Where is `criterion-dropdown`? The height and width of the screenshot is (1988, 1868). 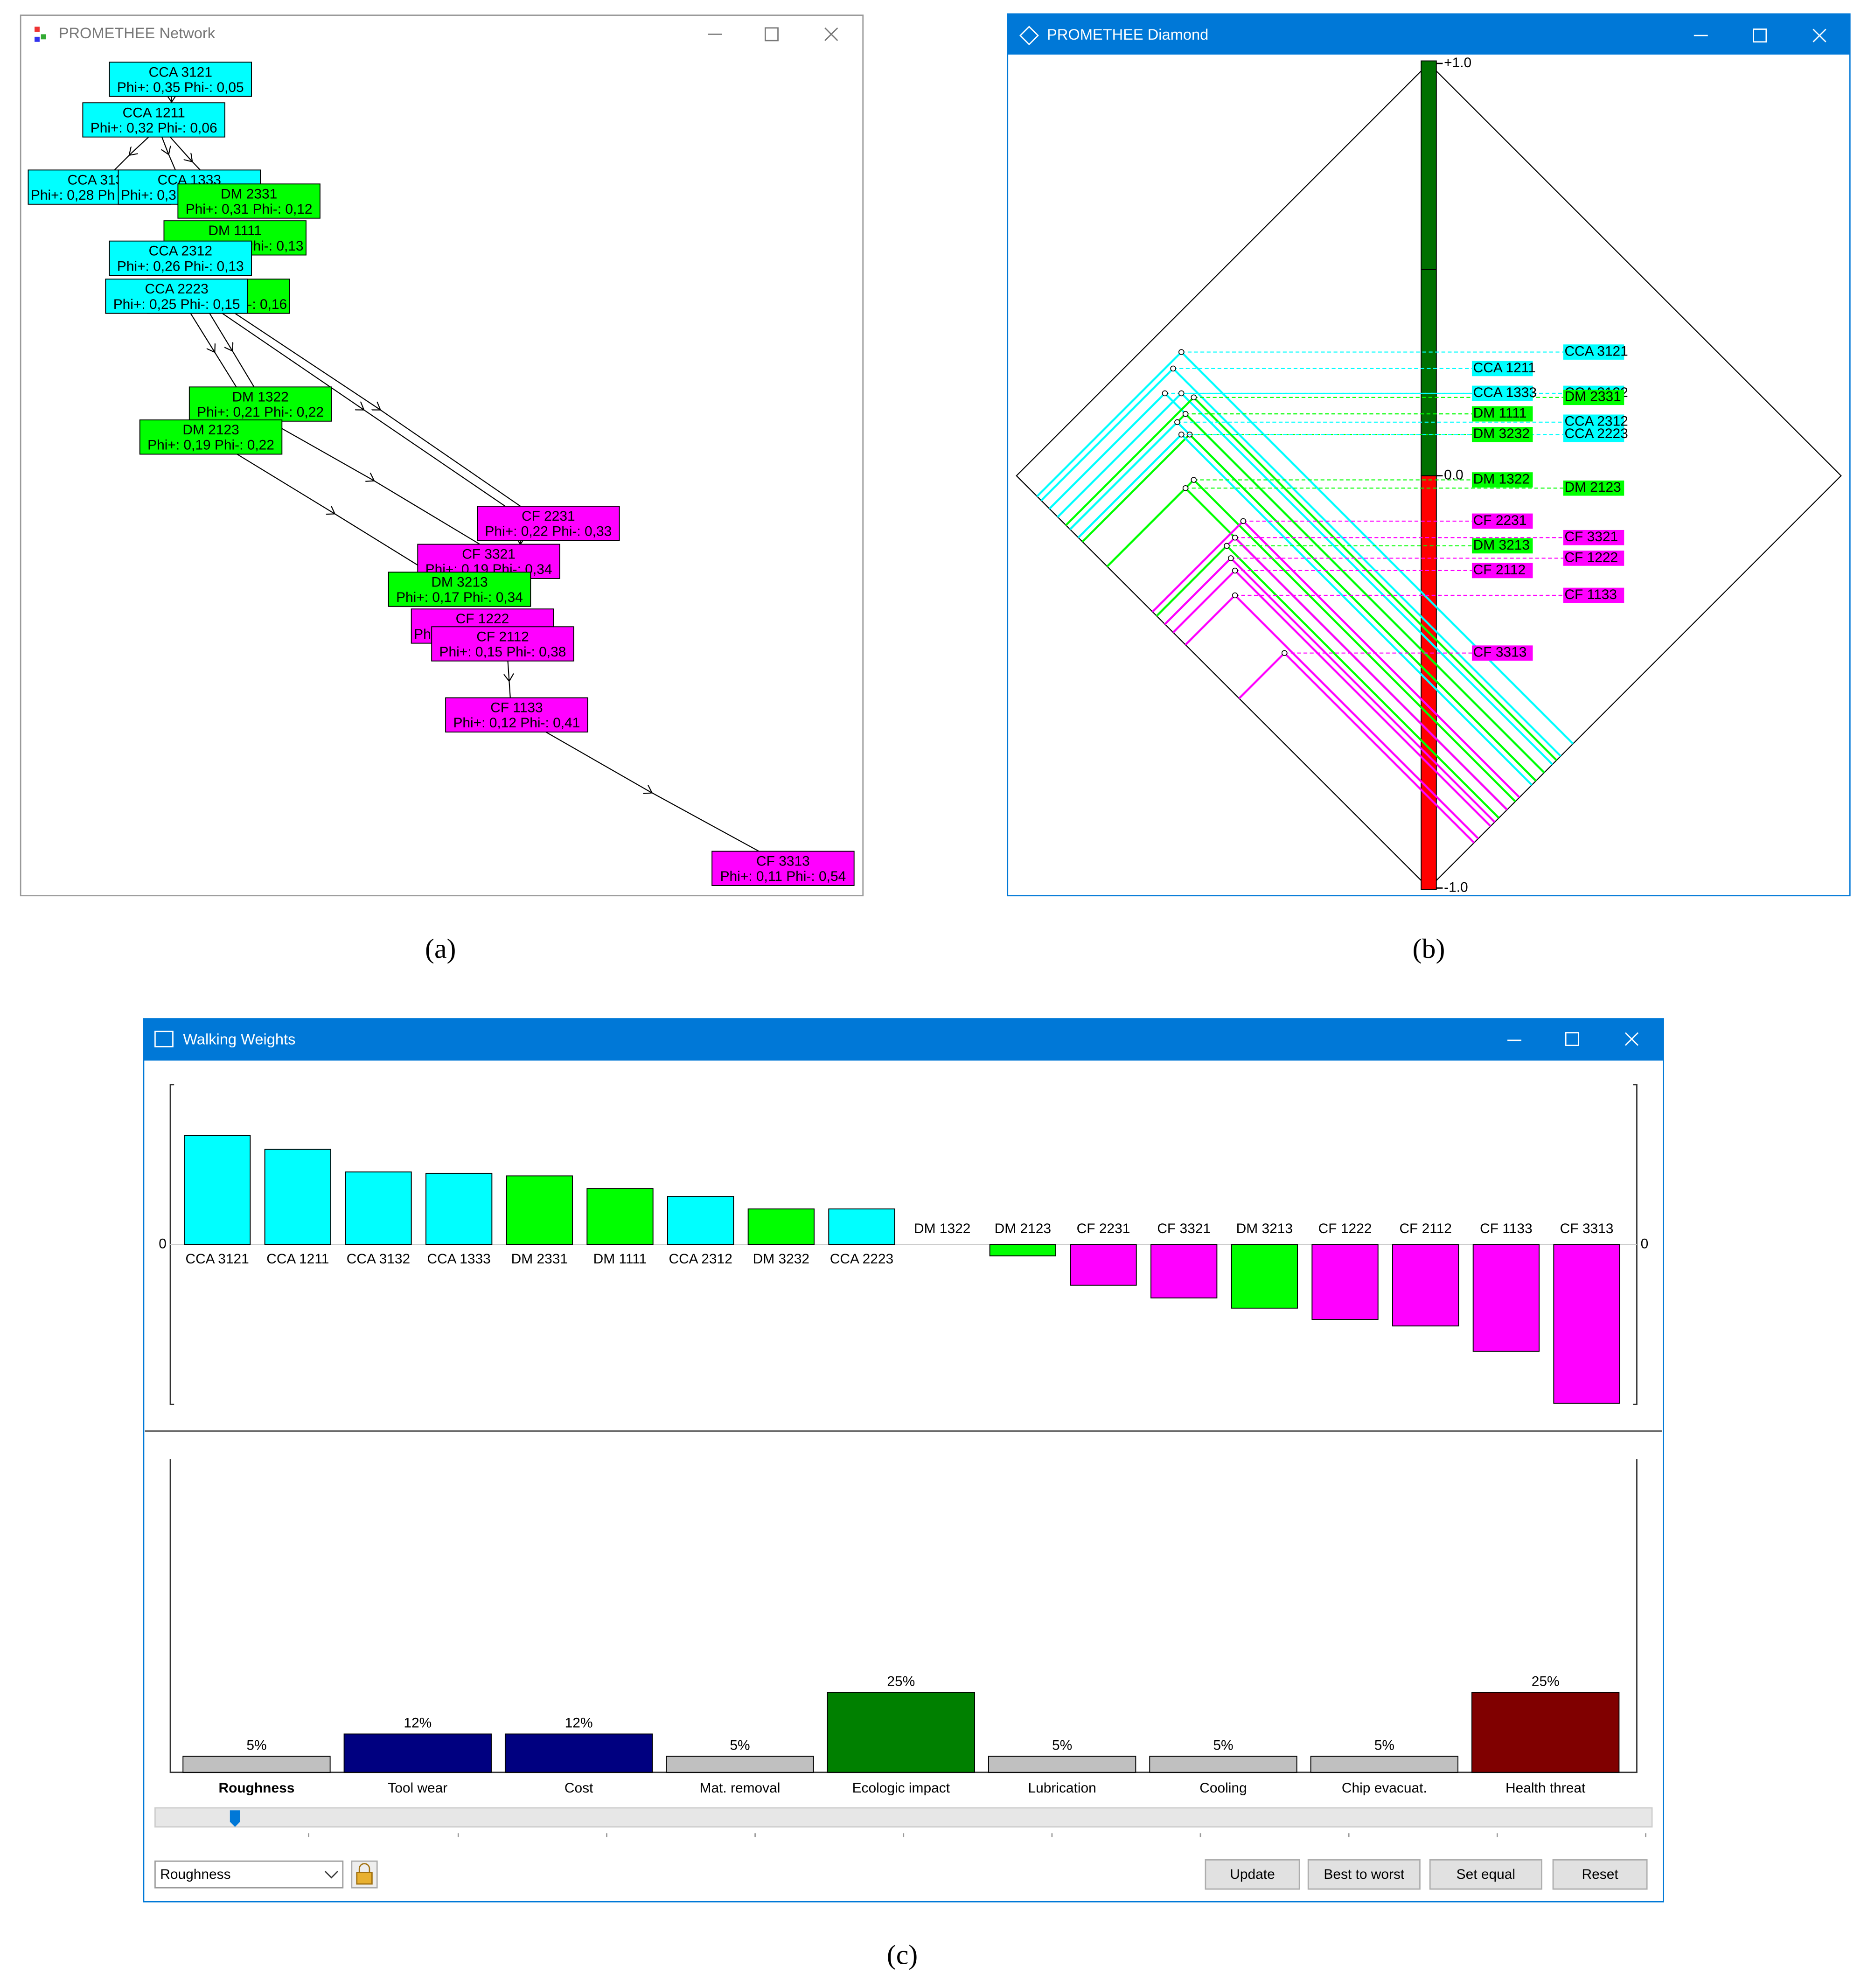 criterion-dropdown is located at coordinates (249, 1875).